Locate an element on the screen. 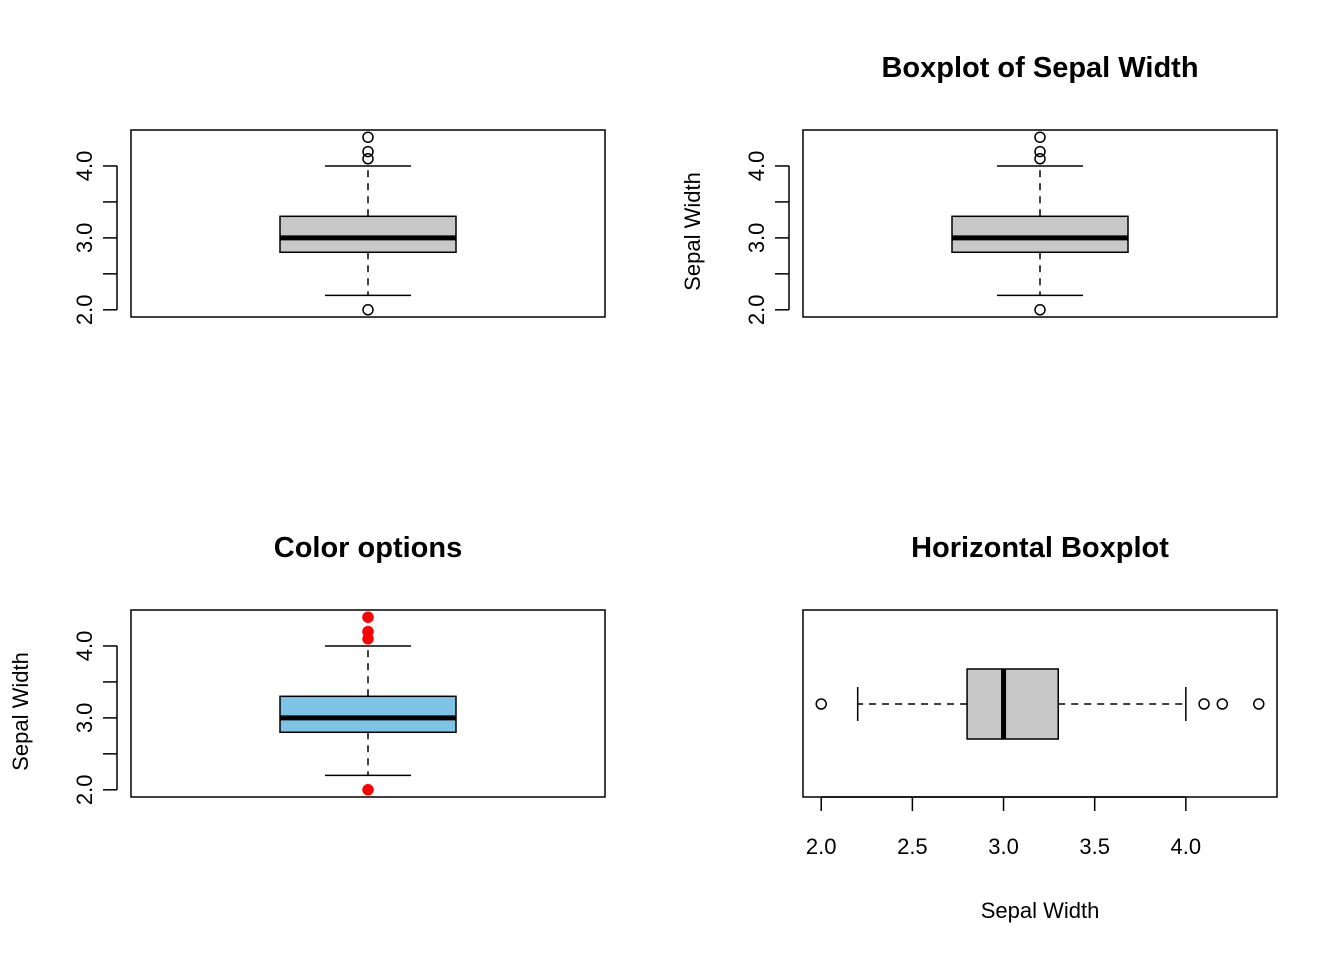 The width and height of the screenshot is (1344, 965). x-axis-label: Sepal Width is located at coordinates (1040, 910).